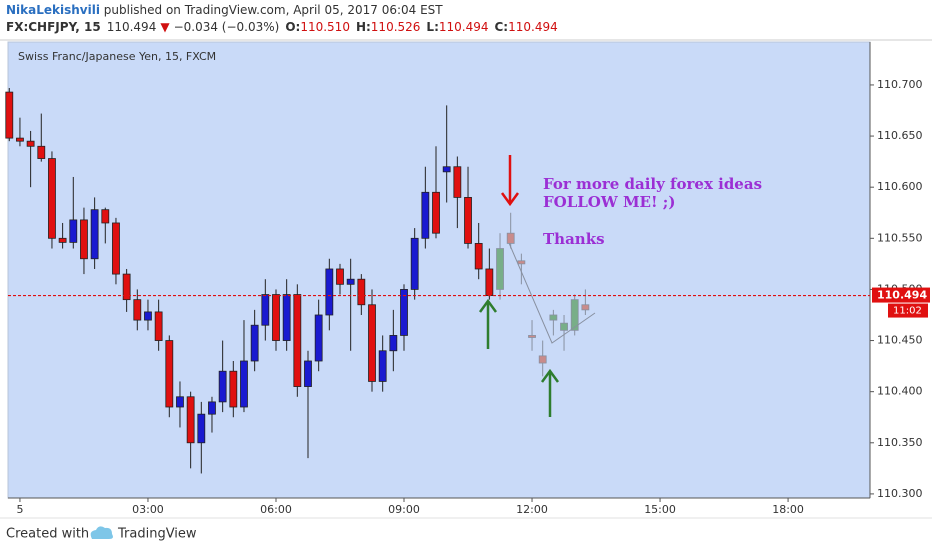  What do you see at coordinates (900, 442) in the screenshot?
I see `y-tick-label: 110.350` at bounding box center [900, 442].